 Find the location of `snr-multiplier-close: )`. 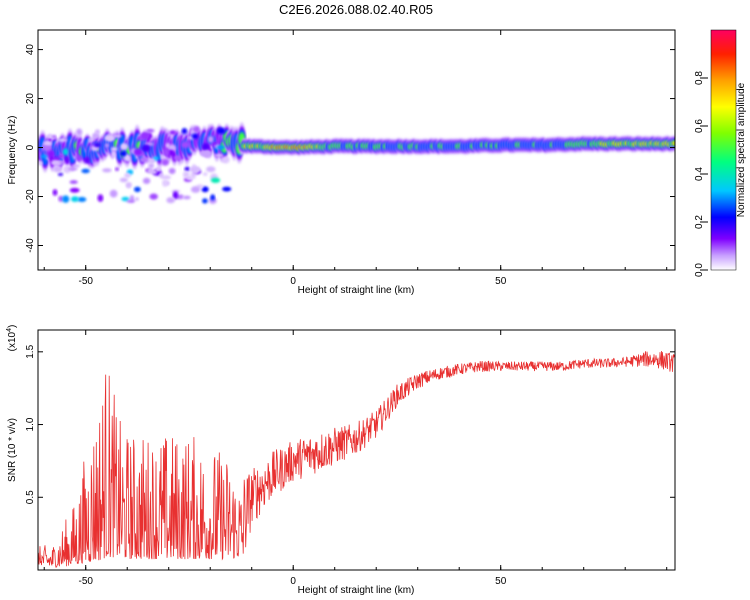

snr-multiplier-close: ) is located at coordinates (12, 326).